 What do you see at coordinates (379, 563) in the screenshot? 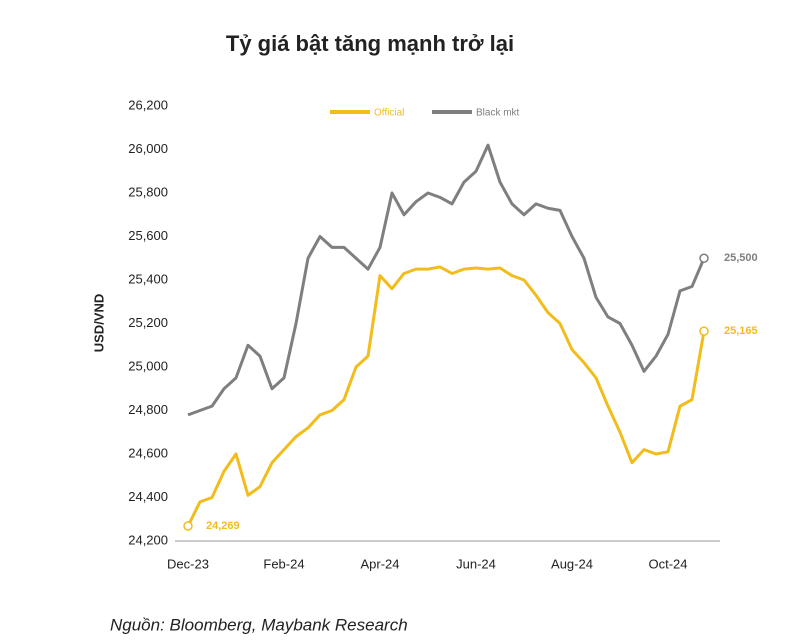
I see `x-tick-label: Apr-24` at bounding box center [379, 563].